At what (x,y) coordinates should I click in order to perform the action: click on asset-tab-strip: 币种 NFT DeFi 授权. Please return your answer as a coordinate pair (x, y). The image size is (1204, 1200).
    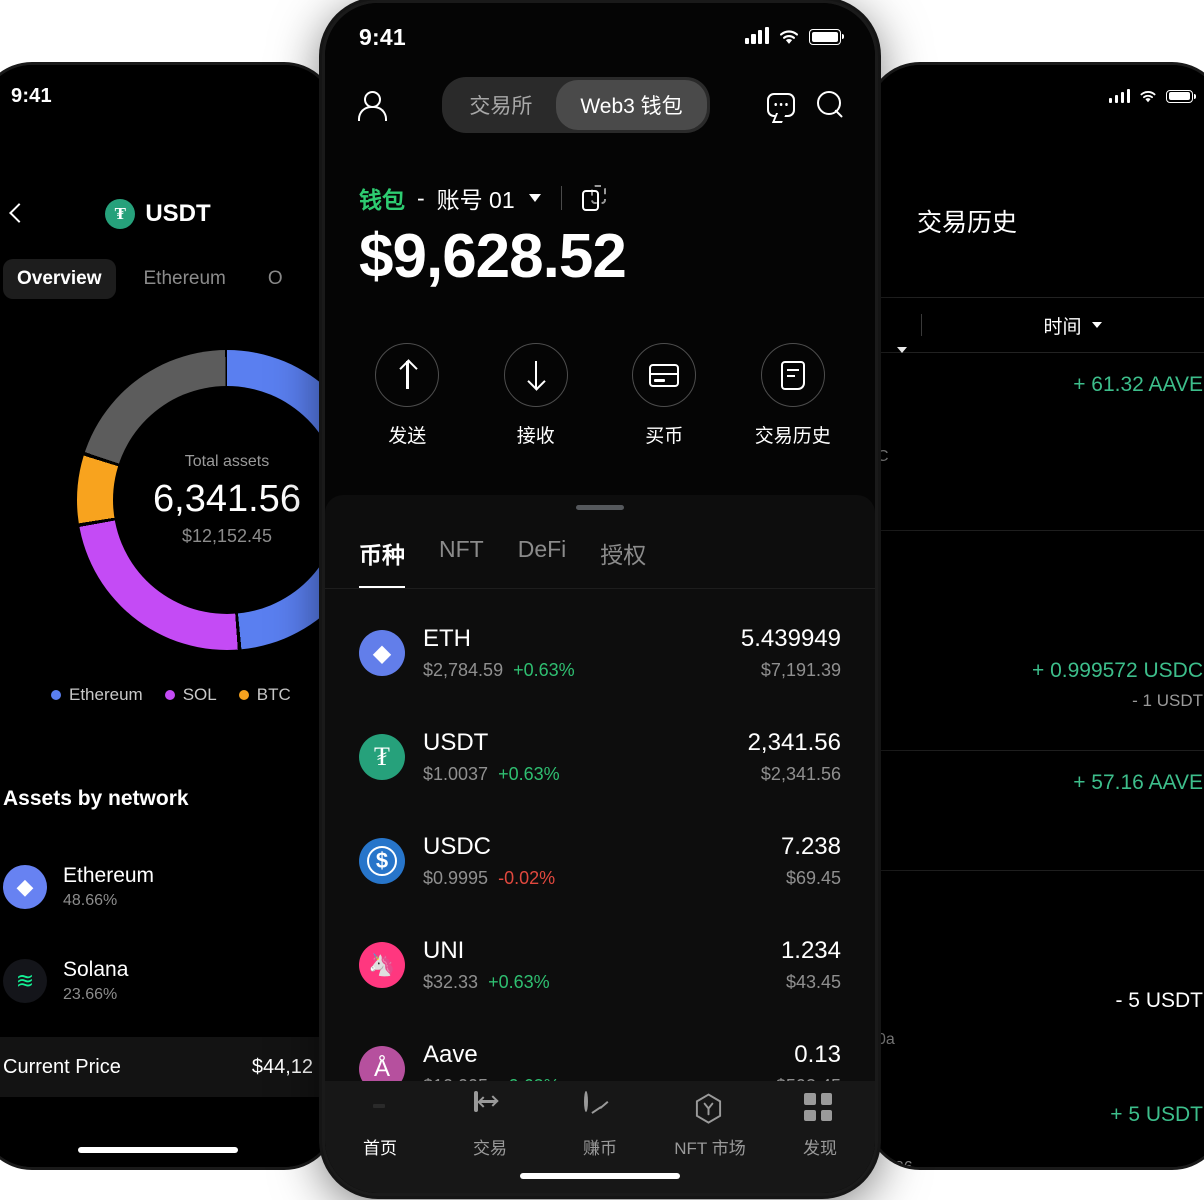
    Looking at the image, I should click on (600, 549).